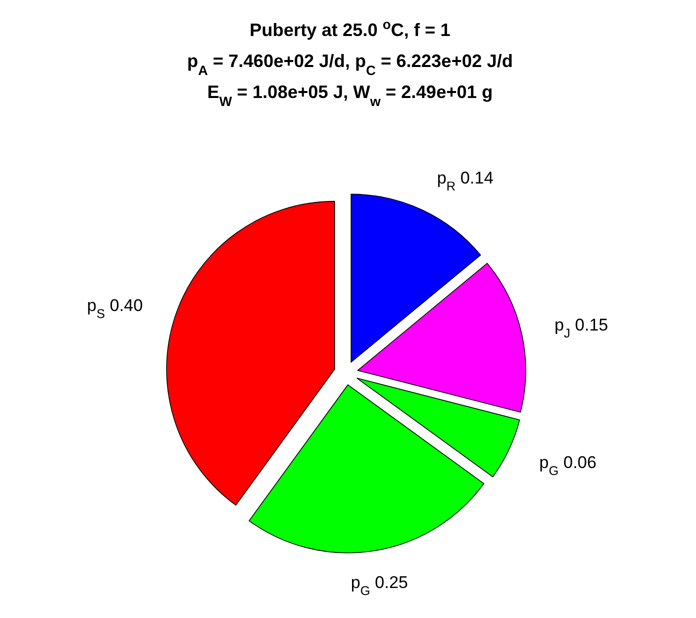  Describe the element at coordinates (577, 462) in the screenshot. I see `data-label: 0.06` at that location.